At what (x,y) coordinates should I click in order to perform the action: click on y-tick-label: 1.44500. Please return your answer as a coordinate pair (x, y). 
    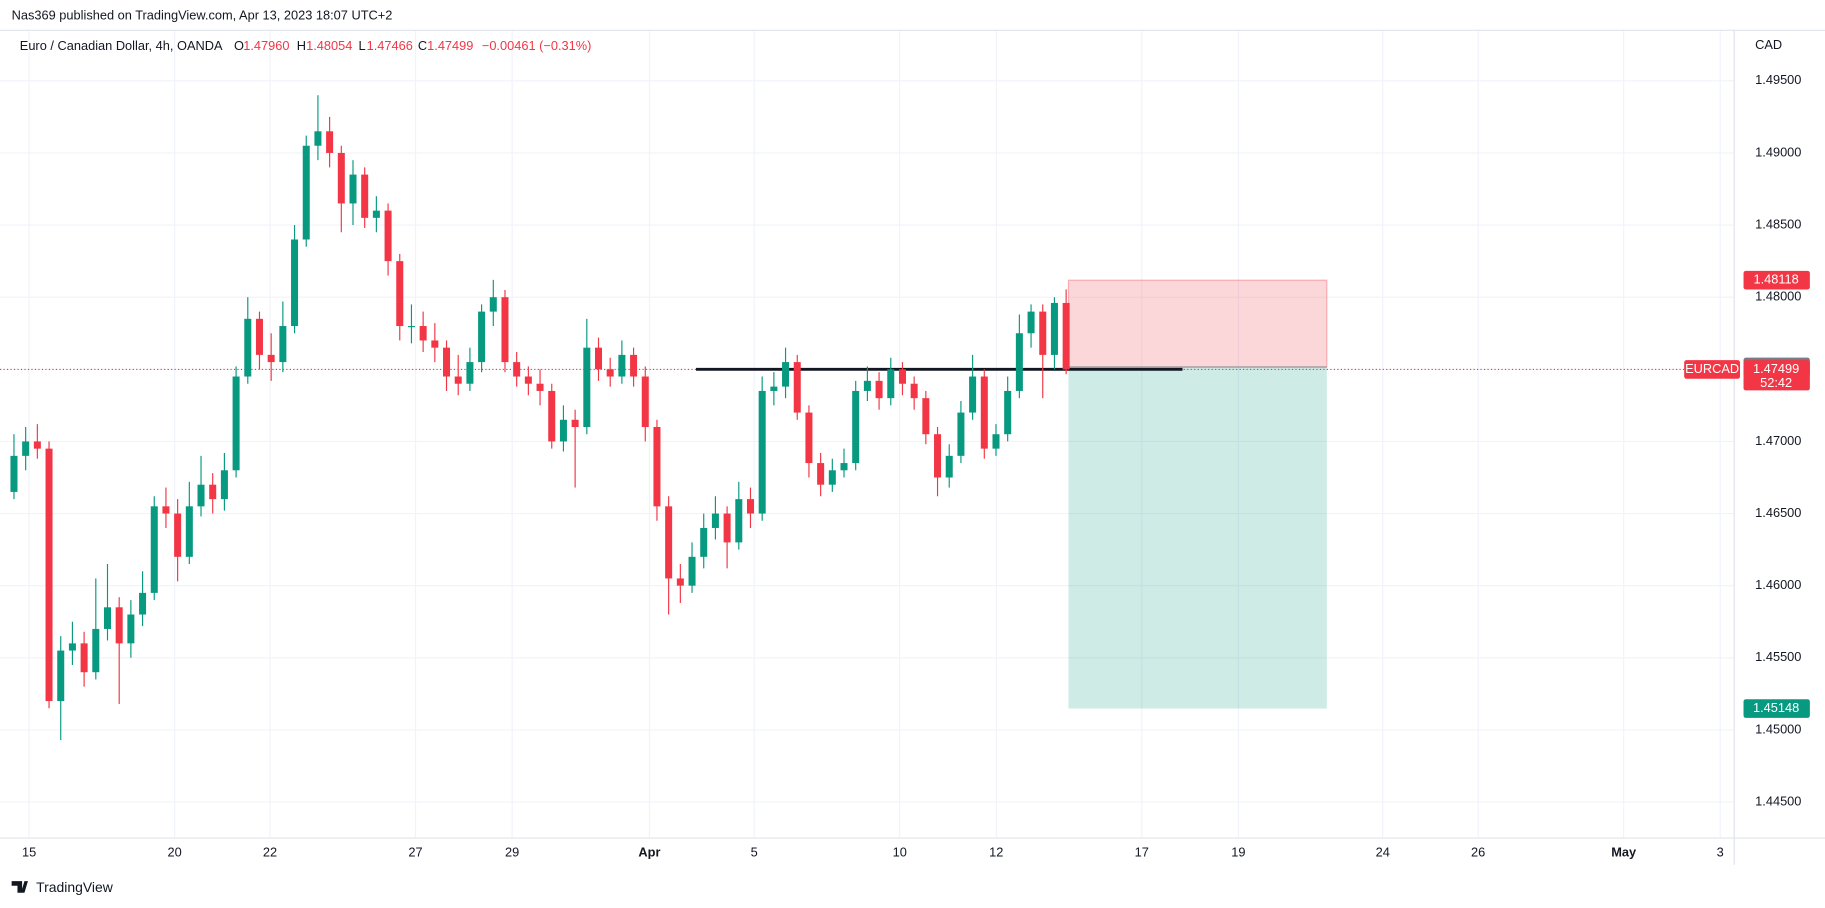
    Looking at the image, I should click on (1778, 800).